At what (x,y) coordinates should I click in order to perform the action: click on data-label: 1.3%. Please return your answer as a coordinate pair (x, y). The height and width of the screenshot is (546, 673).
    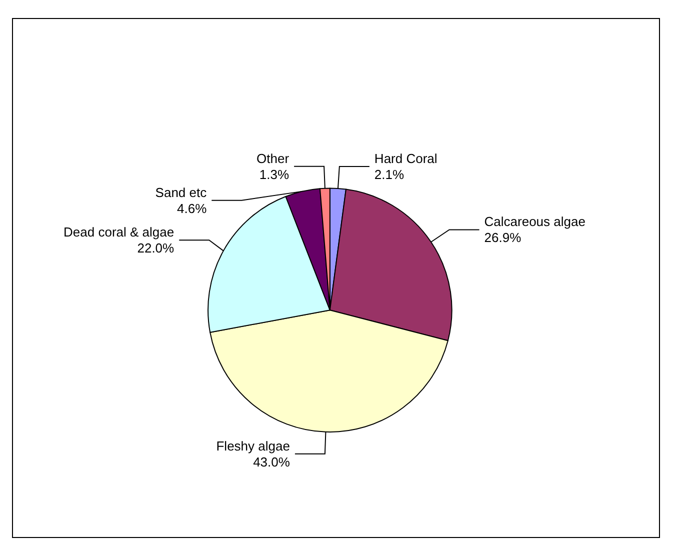
    Looking at the image, I should click on (274, 174).